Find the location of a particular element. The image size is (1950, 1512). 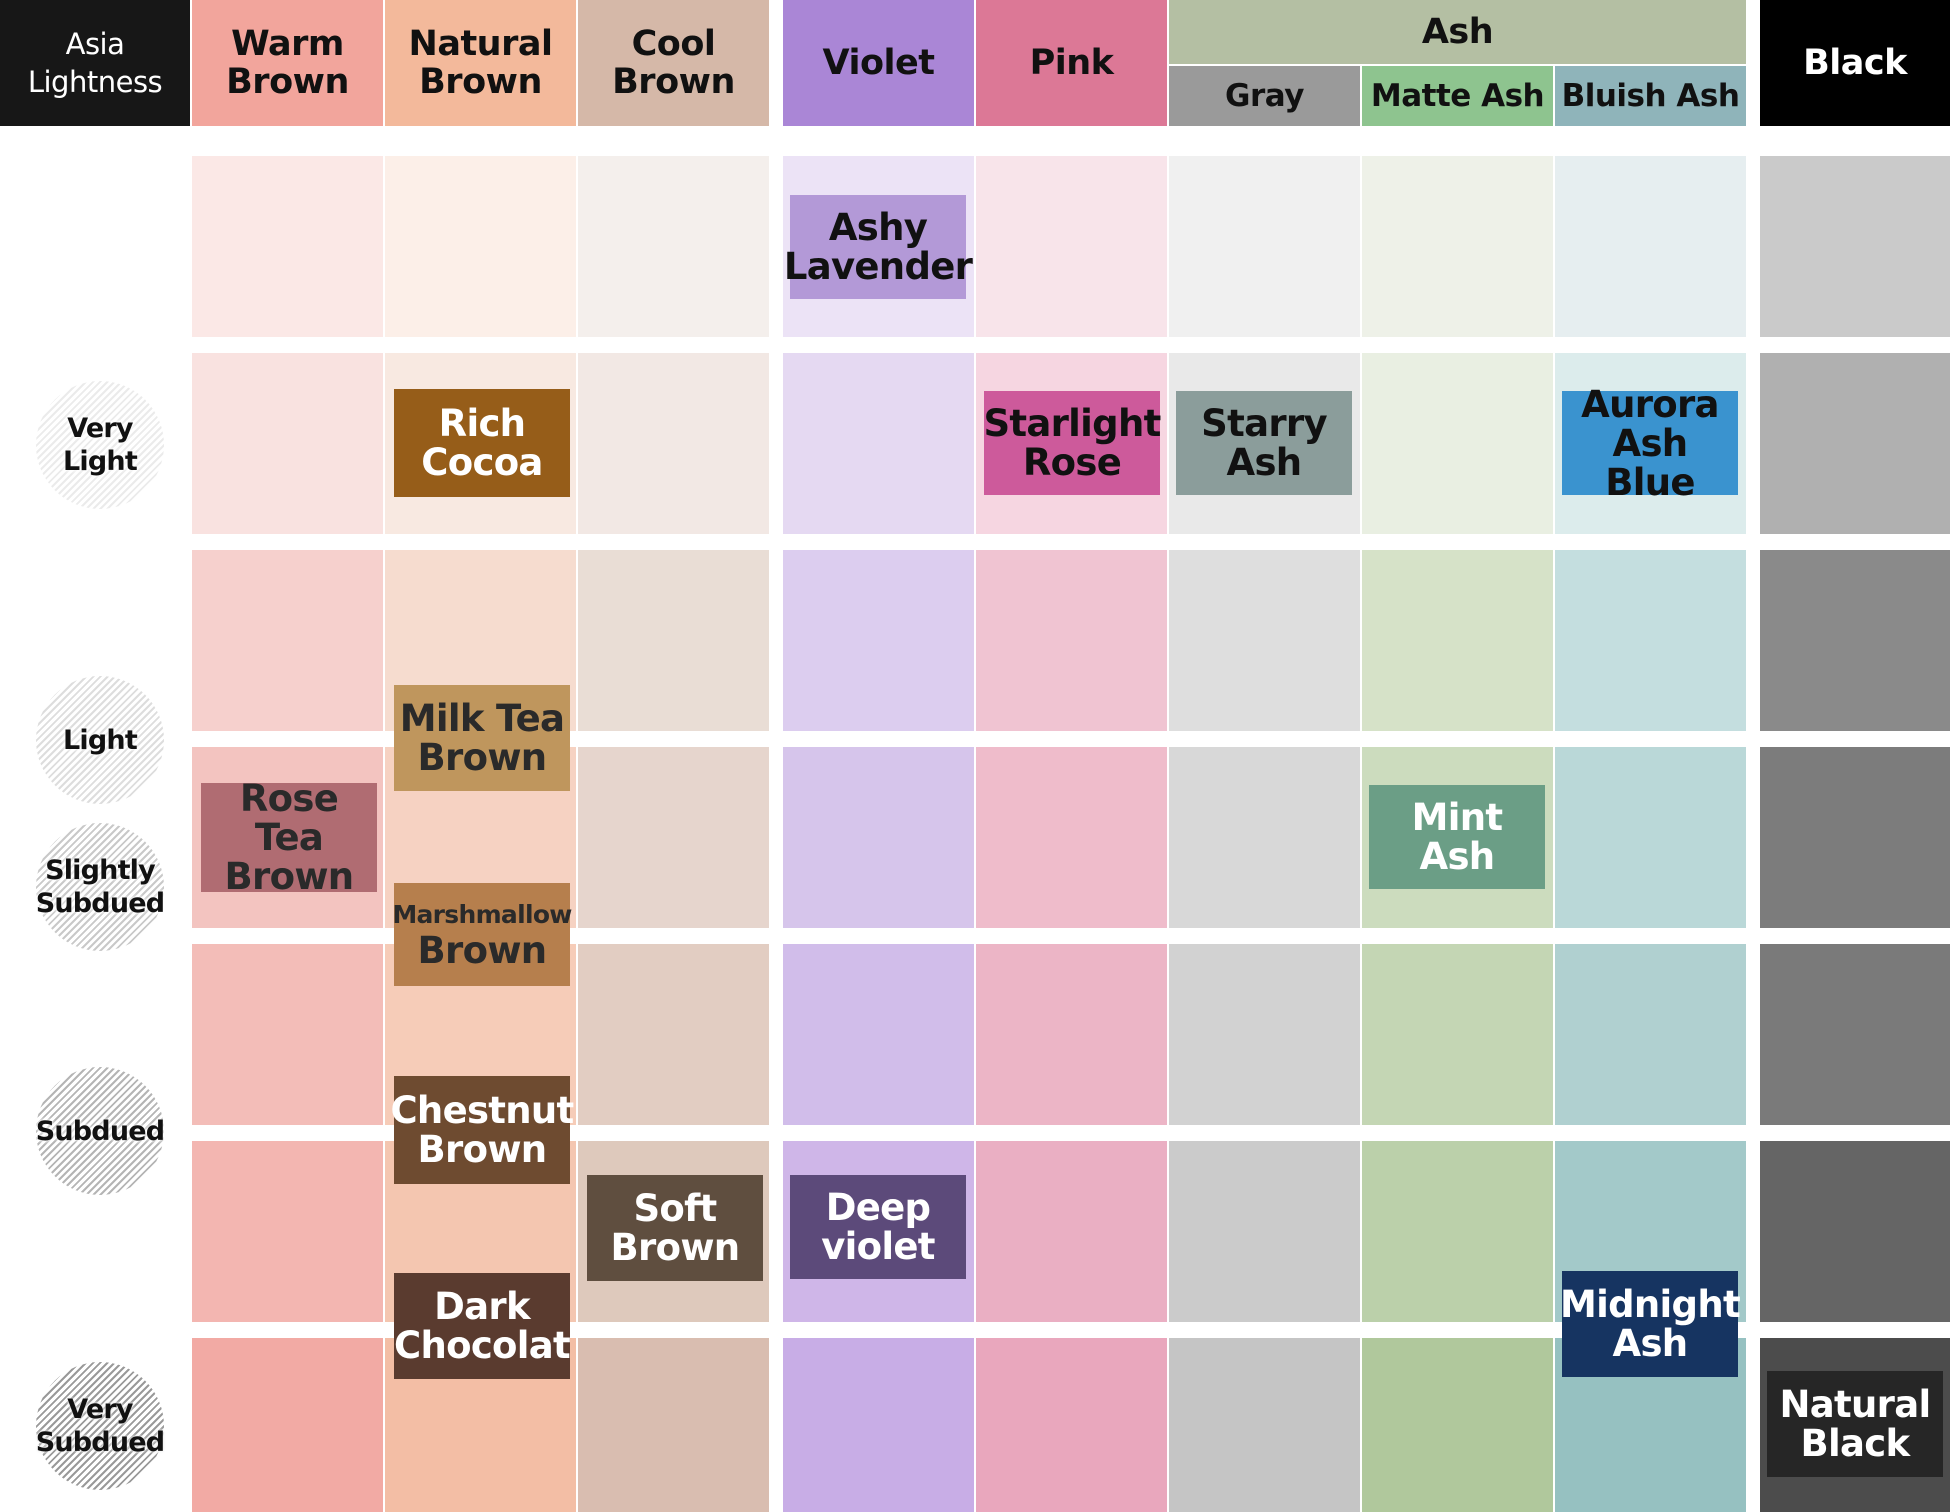

swatch-cell-natural-brown is located at coordinates (480, 246).